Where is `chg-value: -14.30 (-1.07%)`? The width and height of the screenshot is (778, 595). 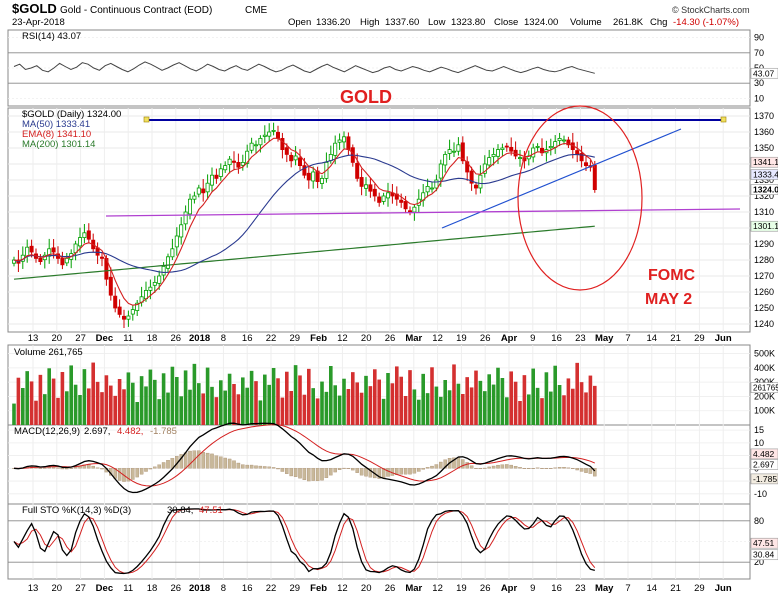 chg-value: -14.30 (-1.07%) is located at coordinates (706, 22).